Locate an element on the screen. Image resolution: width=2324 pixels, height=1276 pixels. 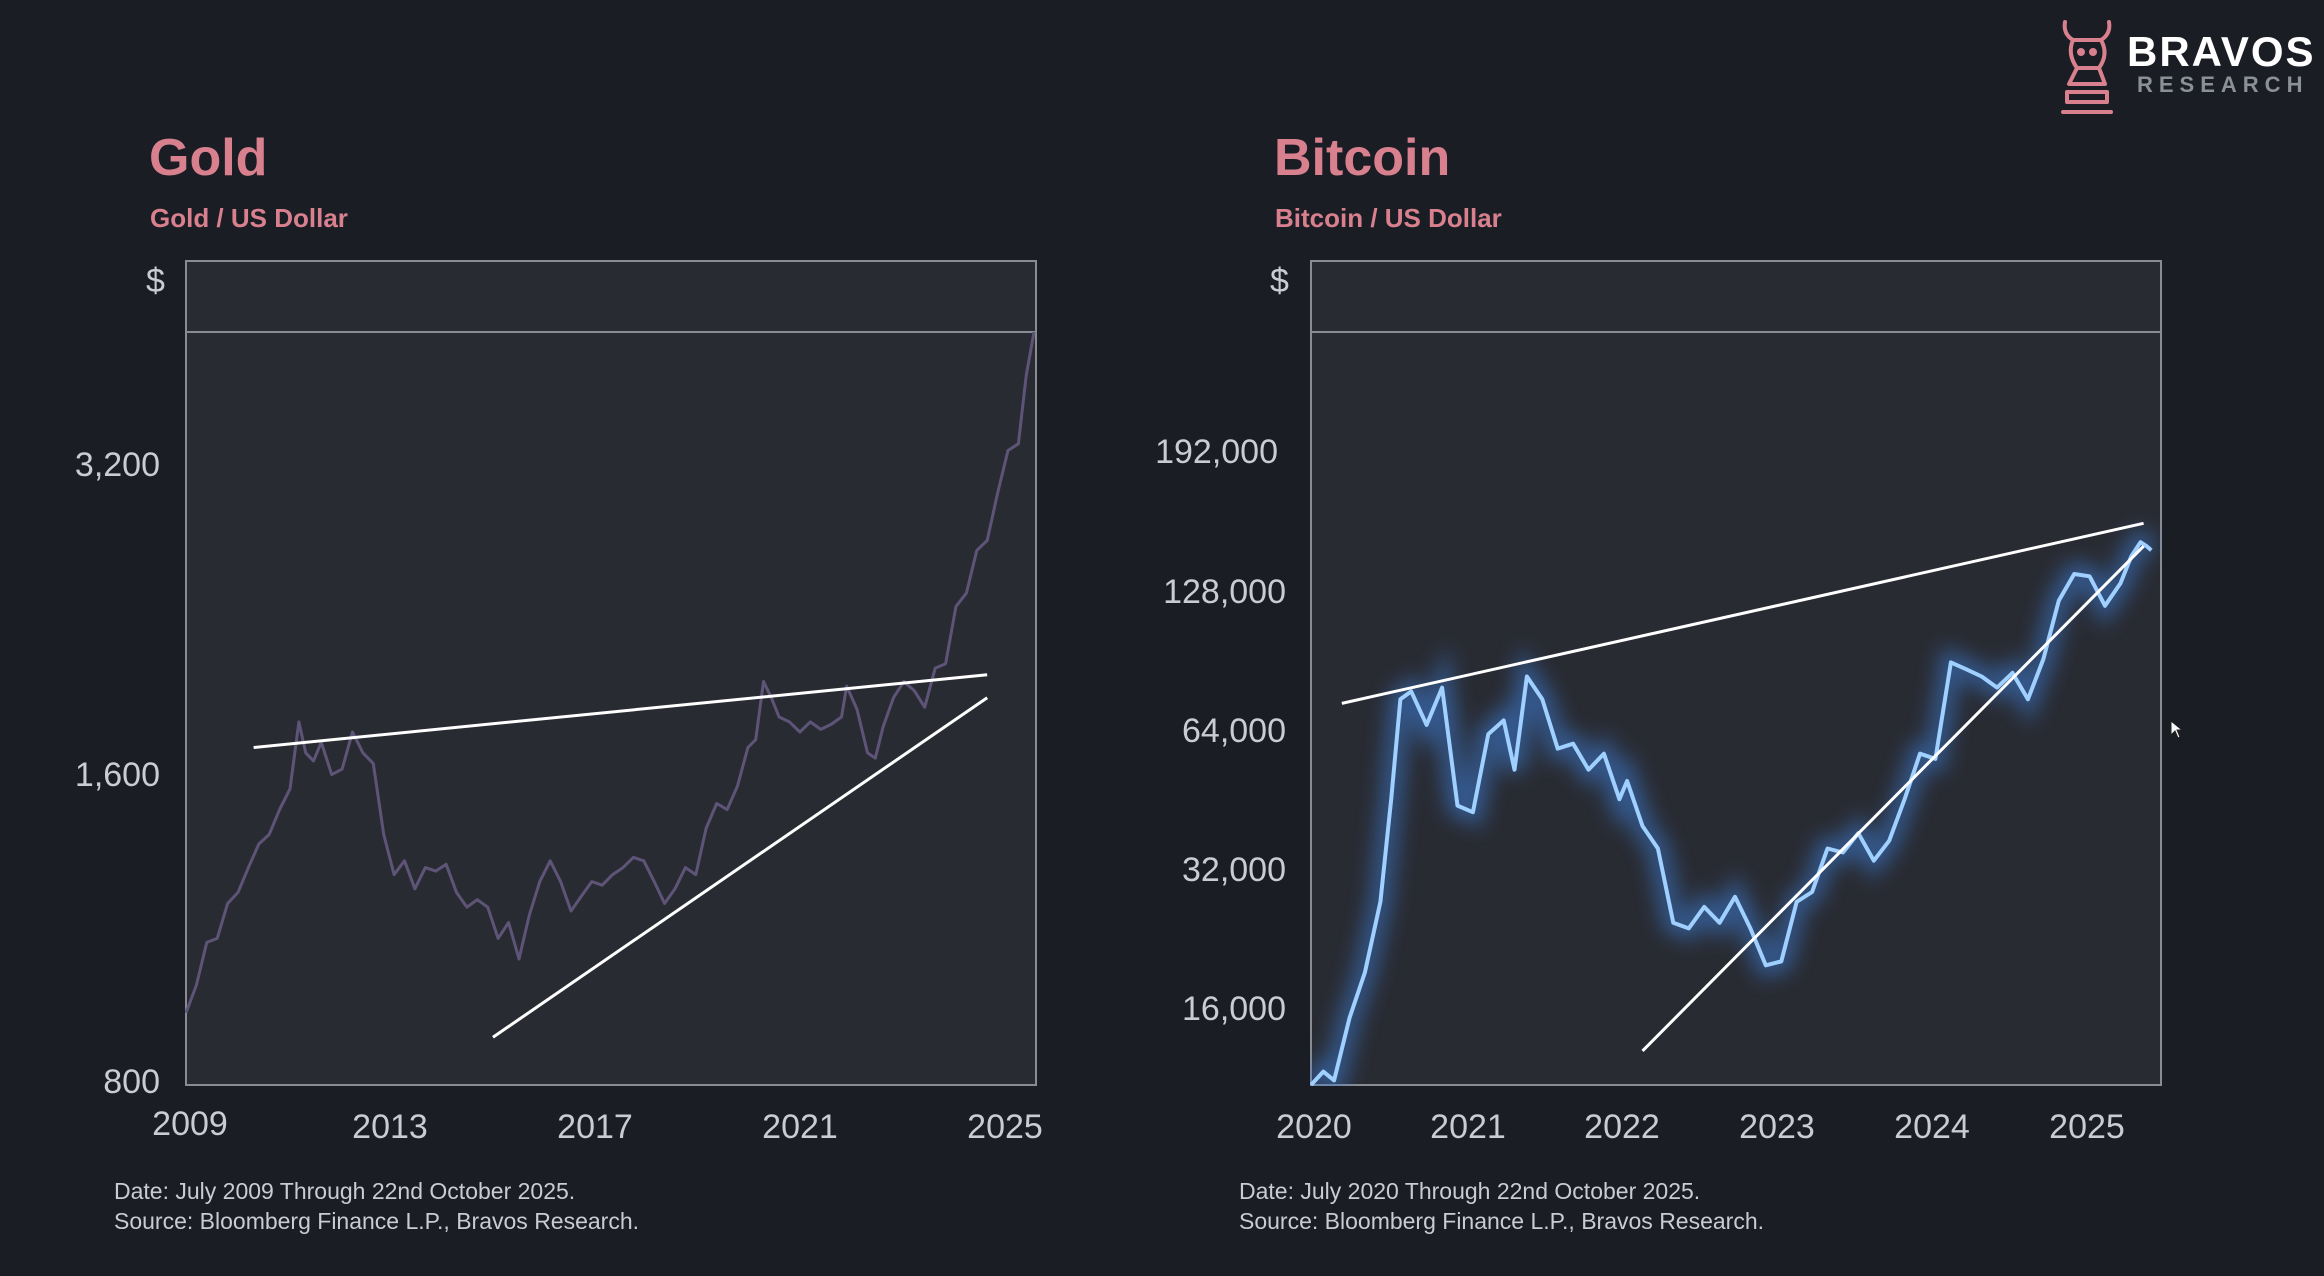
gold-y-tick: 800 is located at coordinates (131, 1082).